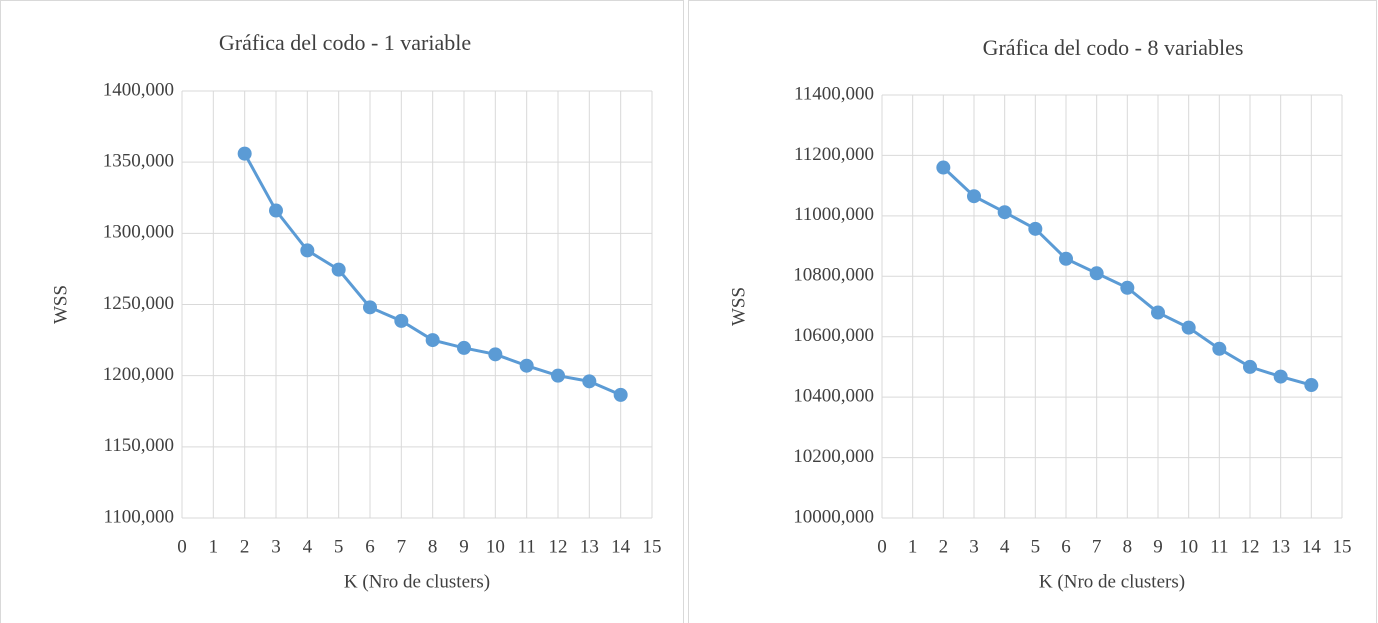 The image size is (1378, 623). Describe the element at coordinates (1113, 47) in the screenshot. I see `chart-title: Gráfica del codo - 8 variables` at that location.